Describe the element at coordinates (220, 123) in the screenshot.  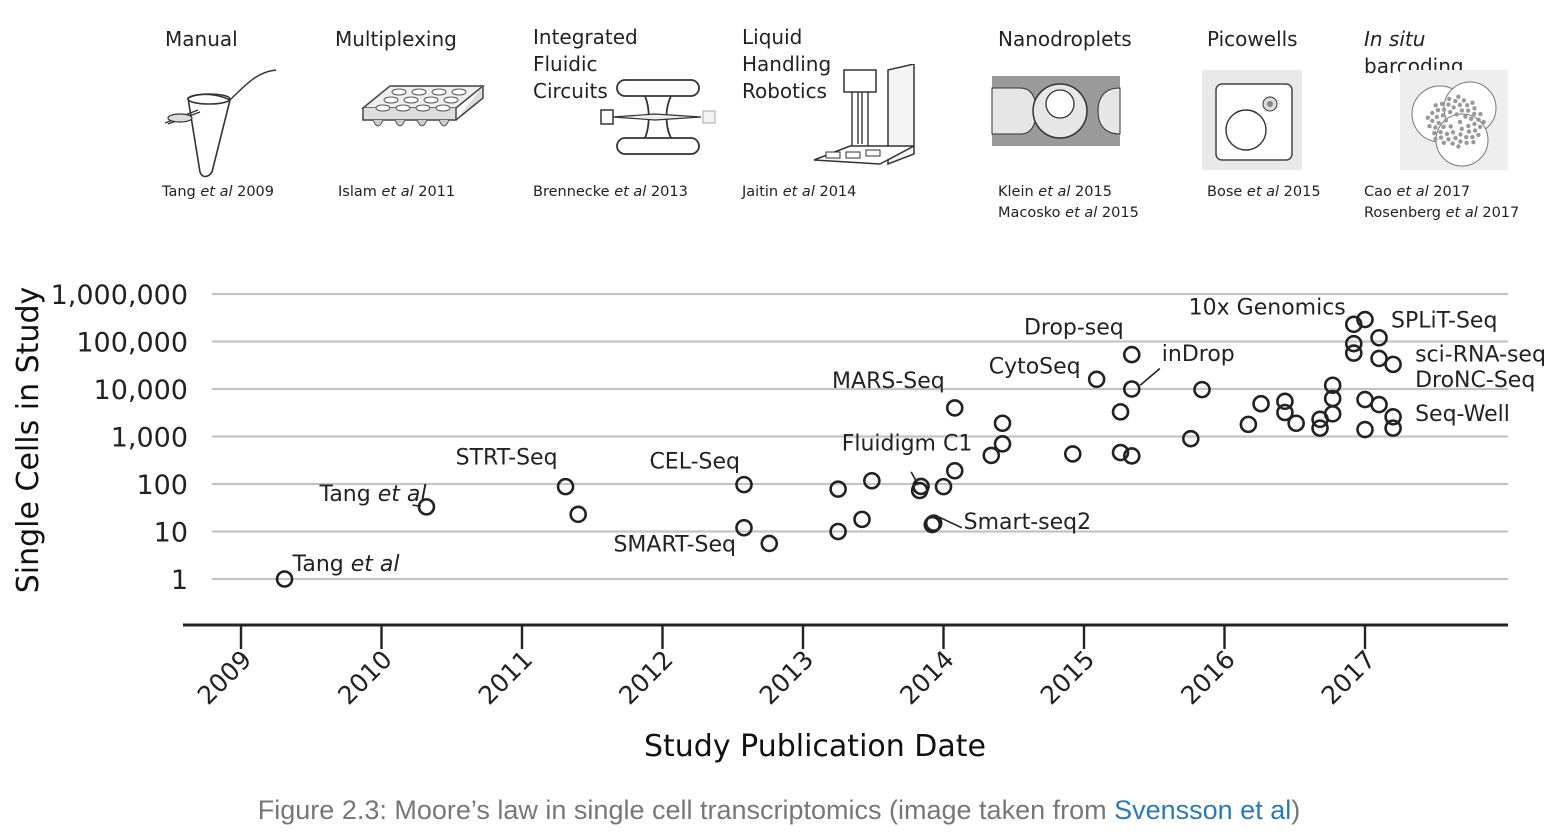
I see `tube-icon` at that location.